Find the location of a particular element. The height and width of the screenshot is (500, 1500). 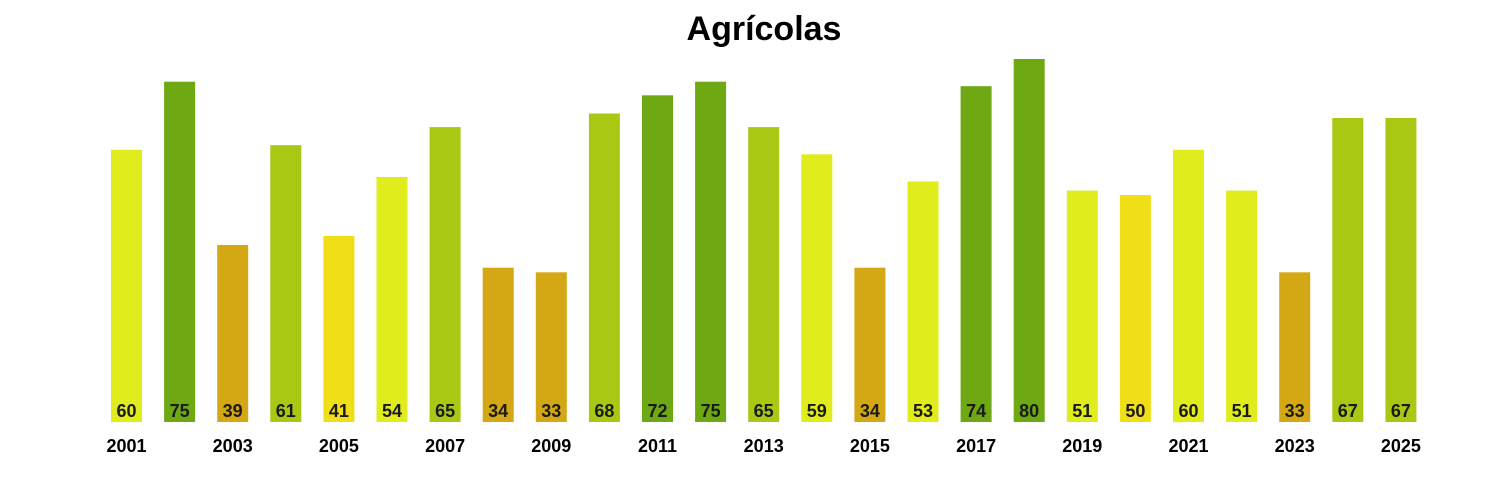

value-label-2009: 33 is located at coordinates (551, 411).